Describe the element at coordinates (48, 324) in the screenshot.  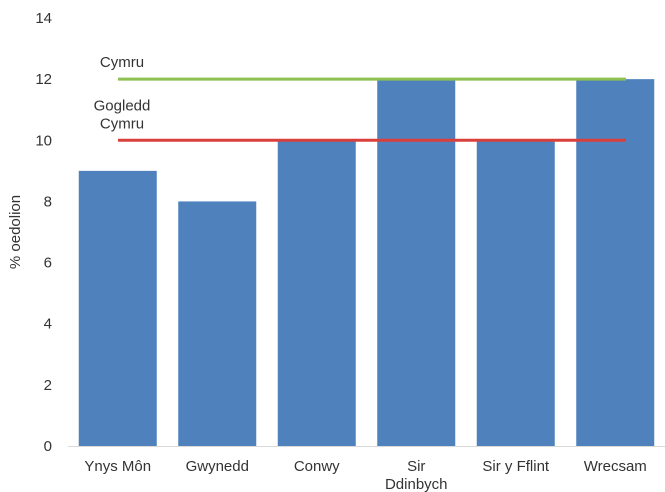
I see `y-tick-label: 4` at that location.